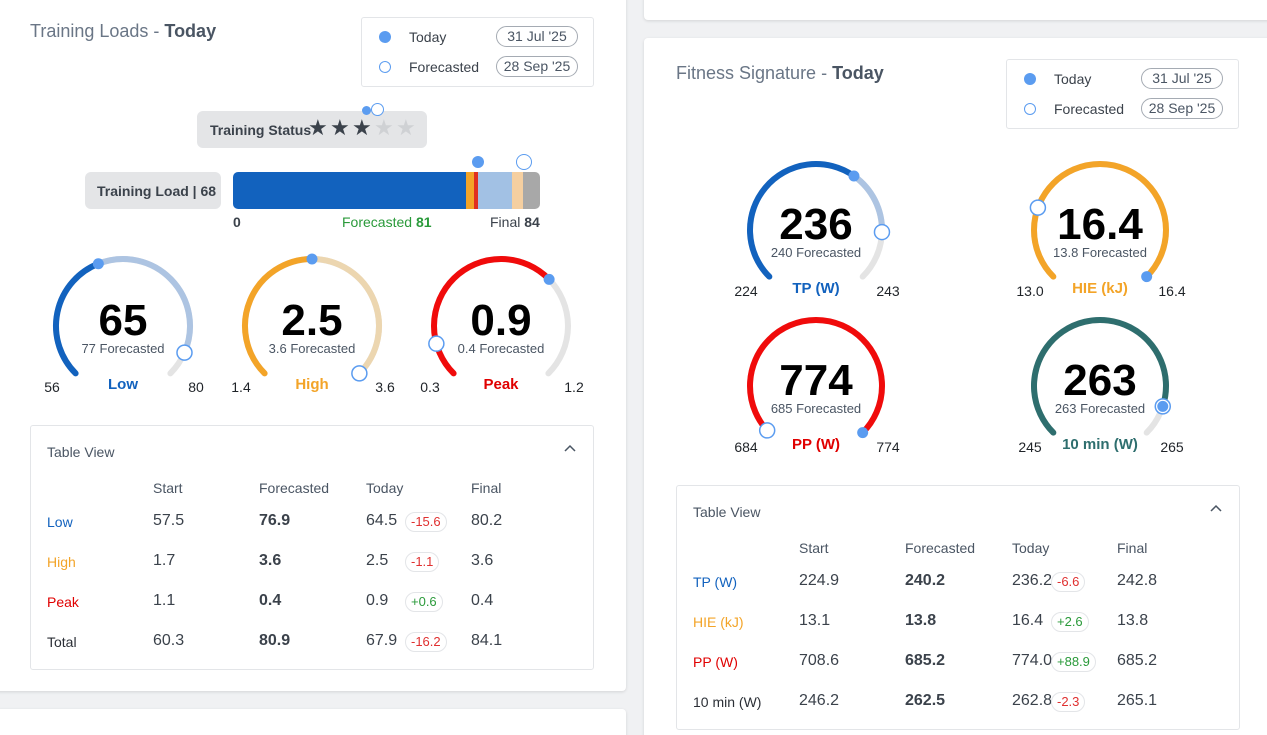 The width and height of the screenshot is (1267, 735). Describe the element at coordinates (1028, 620) in the screenshot. I see `today-cell: 16.4` at that location.